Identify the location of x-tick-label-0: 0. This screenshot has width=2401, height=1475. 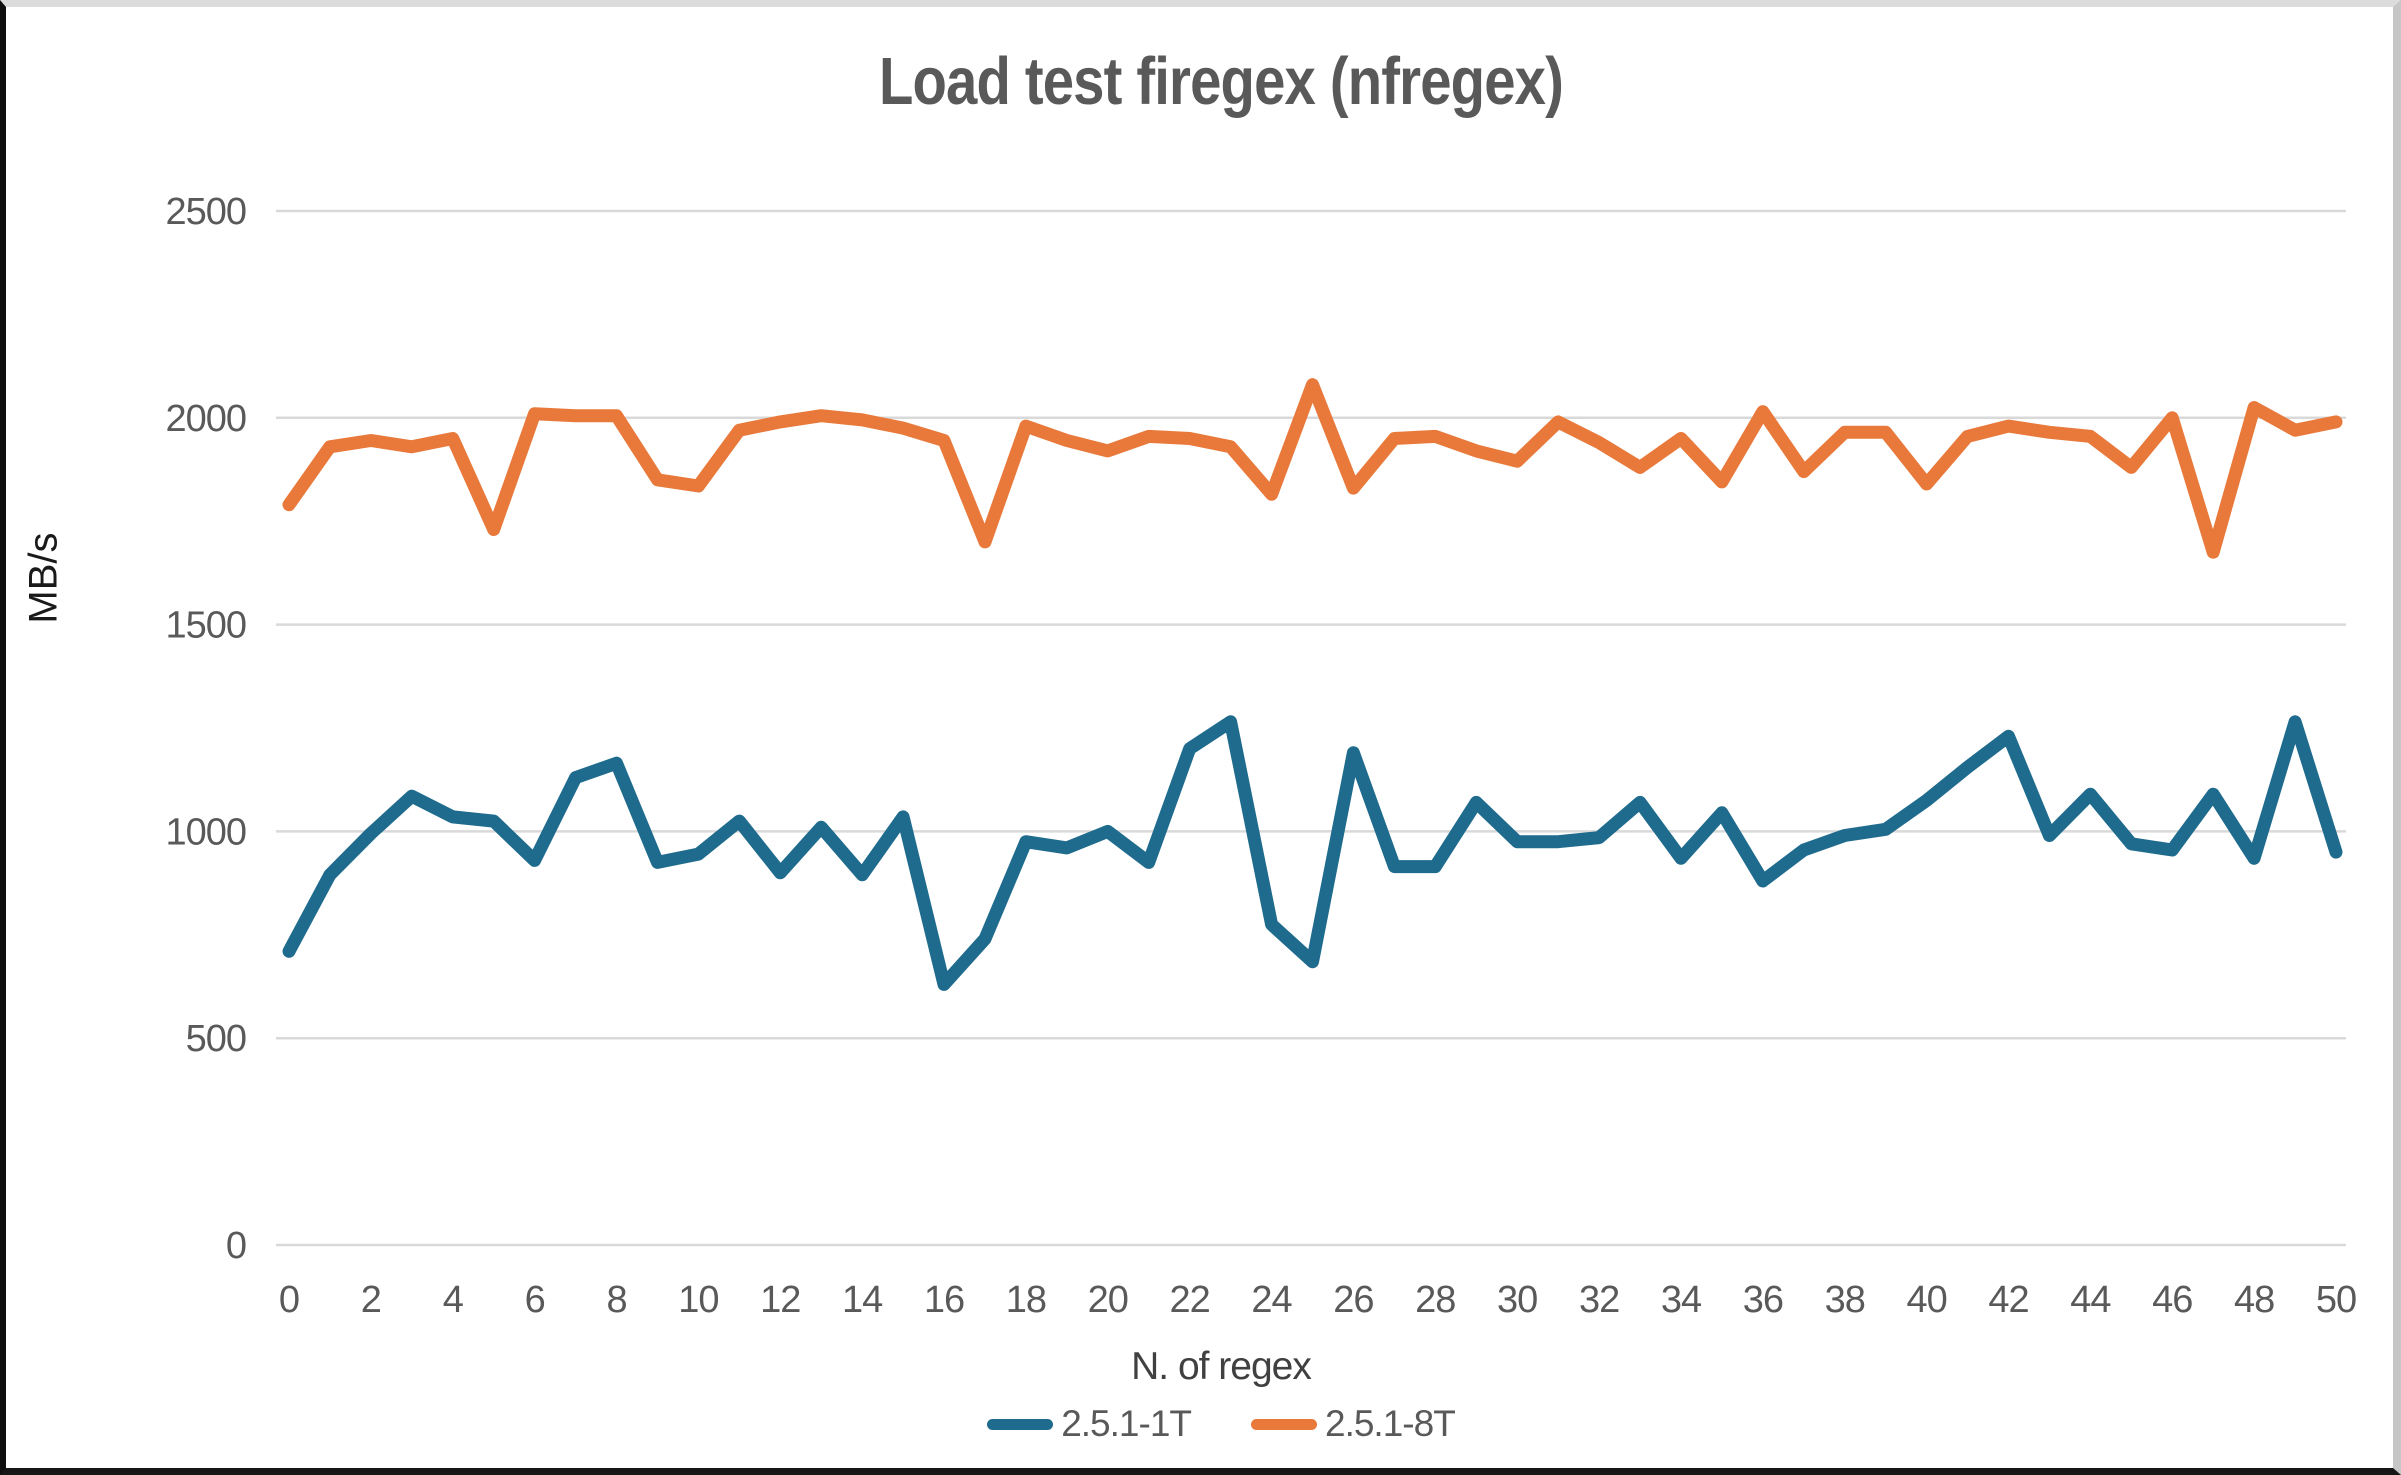
(289, 1300).